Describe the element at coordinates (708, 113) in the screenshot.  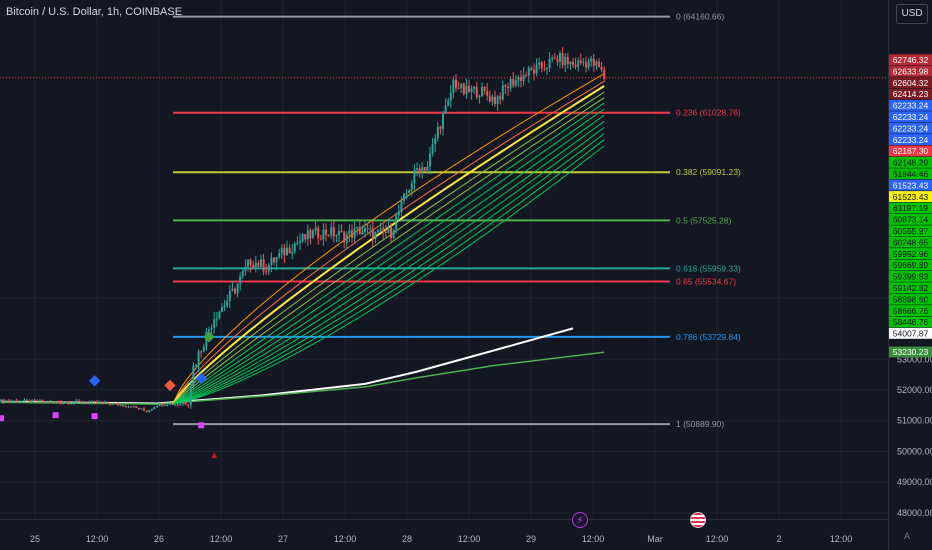
I see `fib-label: 0.236 (61028.76)` at that location.